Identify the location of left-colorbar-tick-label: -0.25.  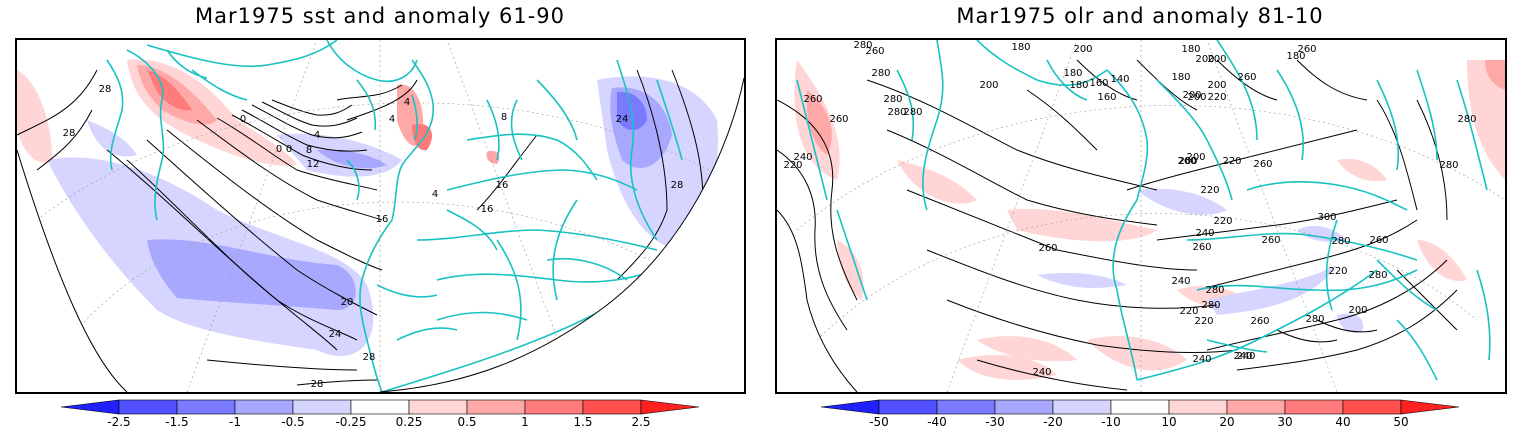
(350, 421).